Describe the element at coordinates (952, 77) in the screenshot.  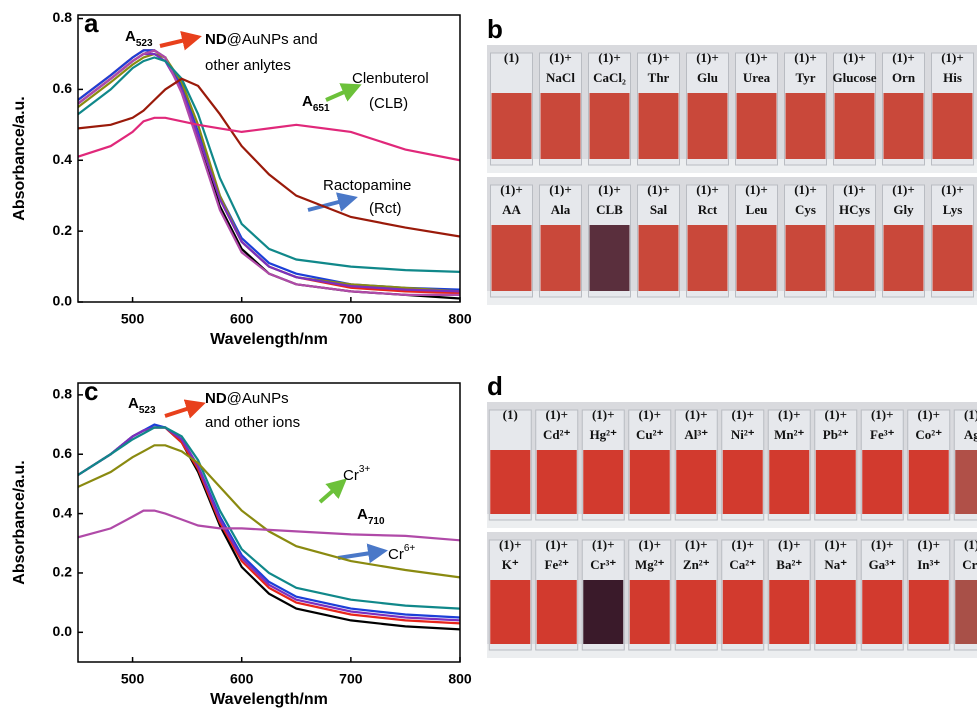
I see `vial-label: His` at that location.